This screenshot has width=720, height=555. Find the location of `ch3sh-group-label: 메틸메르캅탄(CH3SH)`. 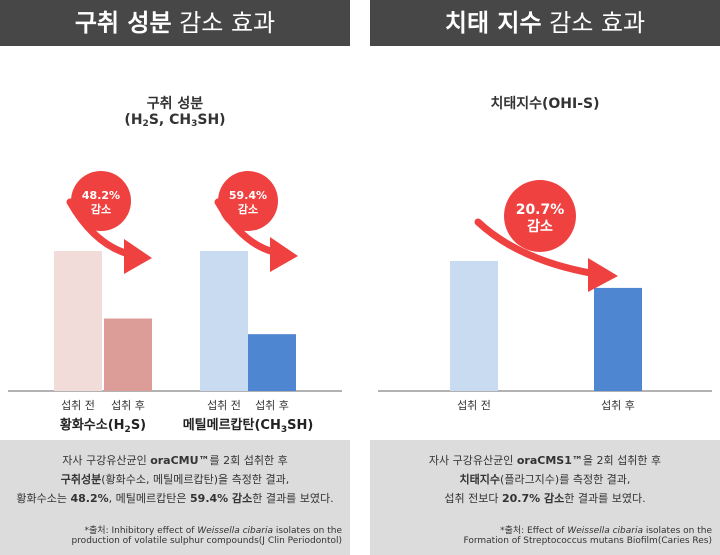

ch3sh-group-label: 메틸메르캅탄(CH3SH) is located at coordinates (248, 426).